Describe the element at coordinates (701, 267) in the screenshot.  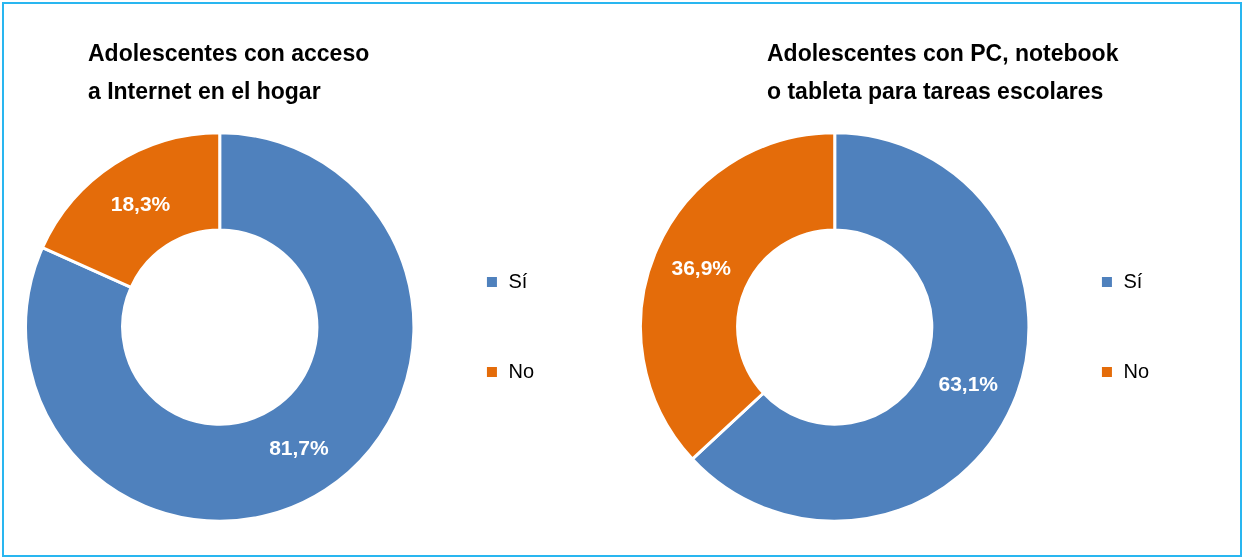
I see `data-label: 36,9%` at that location.